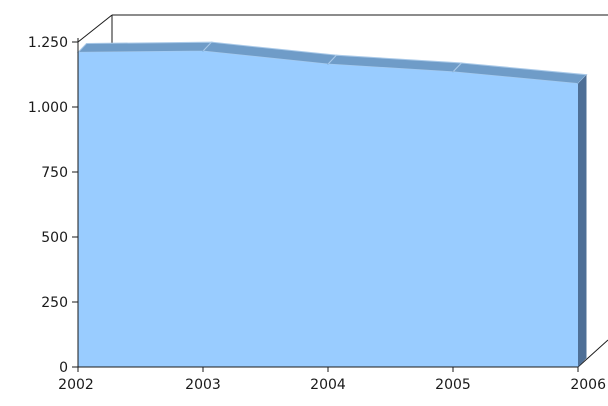 The height and width of the screenshot is (406, 608). What do you see at coordinates (53, 205) in the screenshot?
I see `y-axis: 0 250 500 750 1.000 1.250` at bounding box center [53, 205].